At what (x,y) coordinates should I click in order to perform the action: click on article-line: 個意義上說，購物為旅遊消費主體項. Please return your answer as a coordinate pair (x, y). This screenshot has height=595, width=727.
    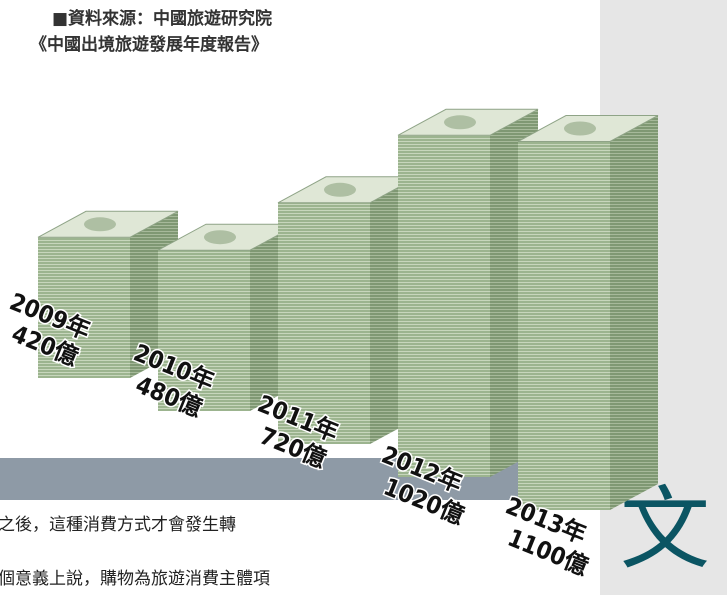
    Looking at the image, I should click on (135, 579).